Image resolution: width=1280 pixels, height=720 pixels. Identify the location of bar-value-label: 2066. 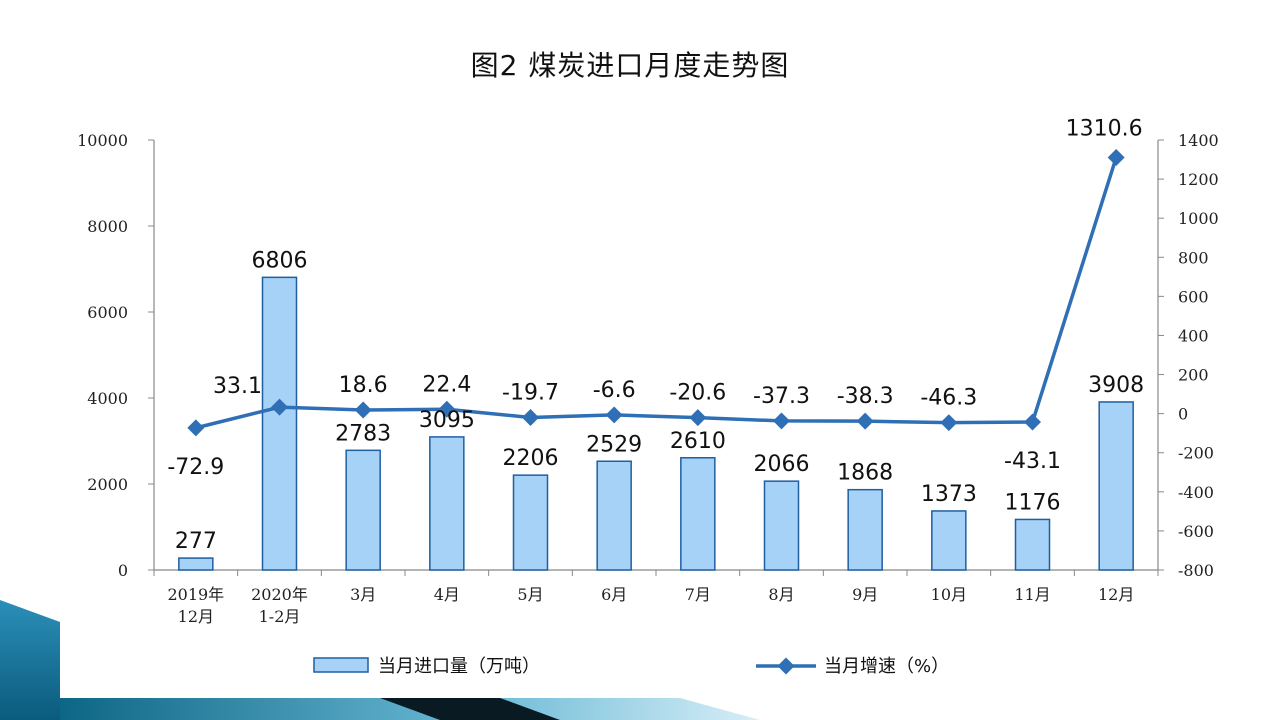
(782, 464).